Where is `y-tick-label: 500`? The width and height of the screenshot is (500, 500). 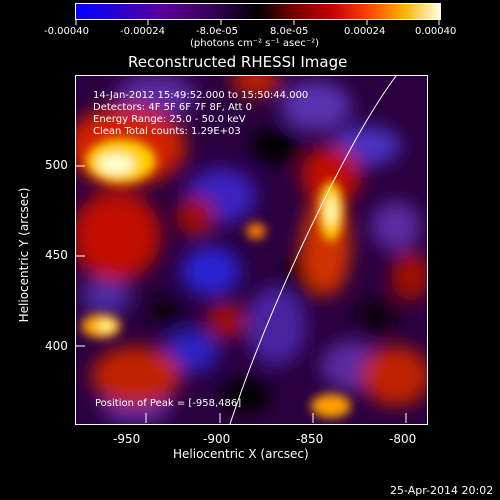
y-tick-label: 500 is located at coordinates (56, 165).